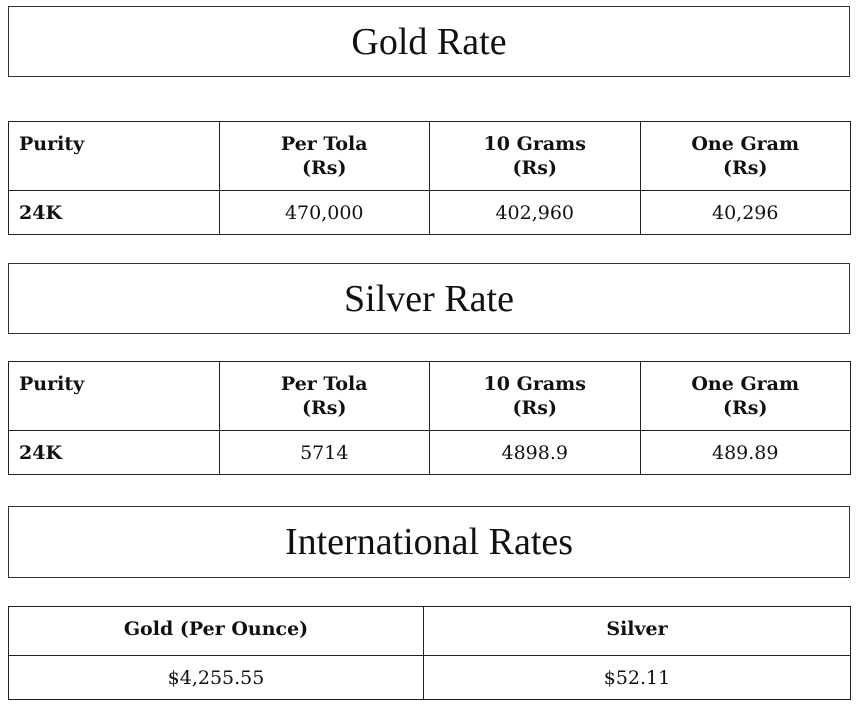  Describe the element at coordinates (324, 452) in the screenshot. I see `per-tola-cell: 5714` at that location.